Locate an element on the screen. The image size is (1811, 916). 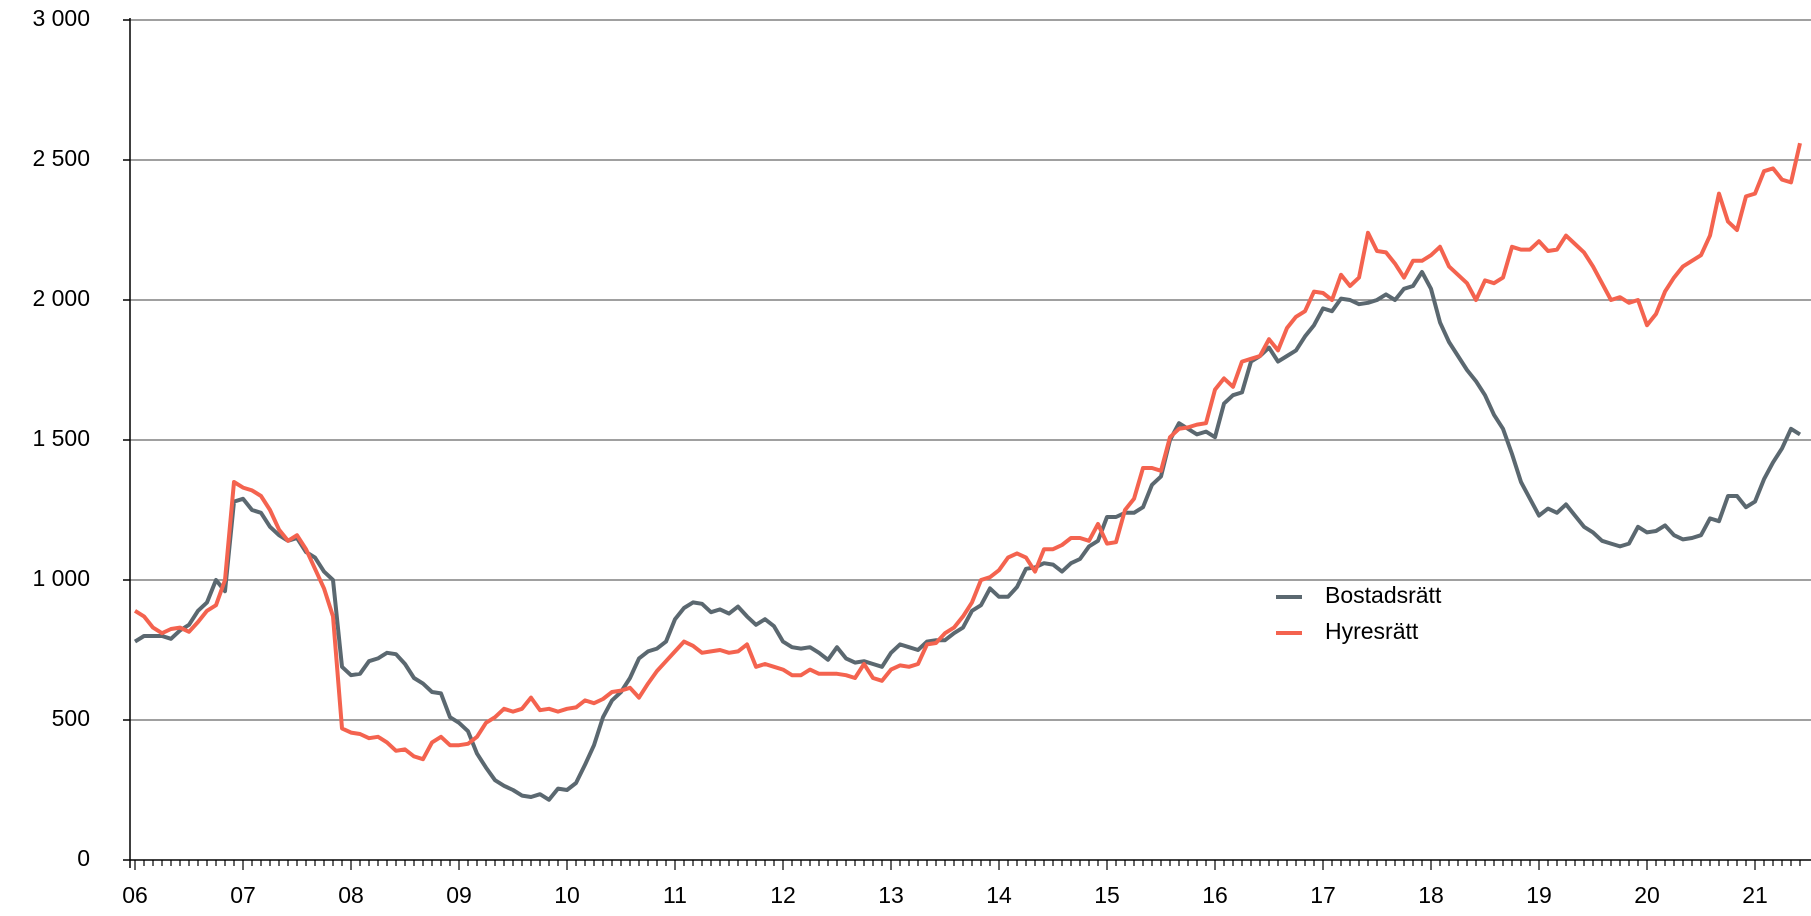
x-tick-label: 11 is located at coordinates (675, 895).